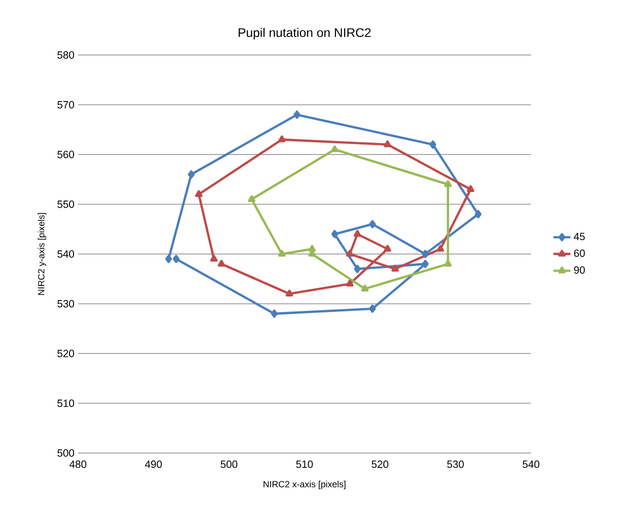 The image size is (617, 522). I want to click on x-tick-label: 510, so click(304, 464).